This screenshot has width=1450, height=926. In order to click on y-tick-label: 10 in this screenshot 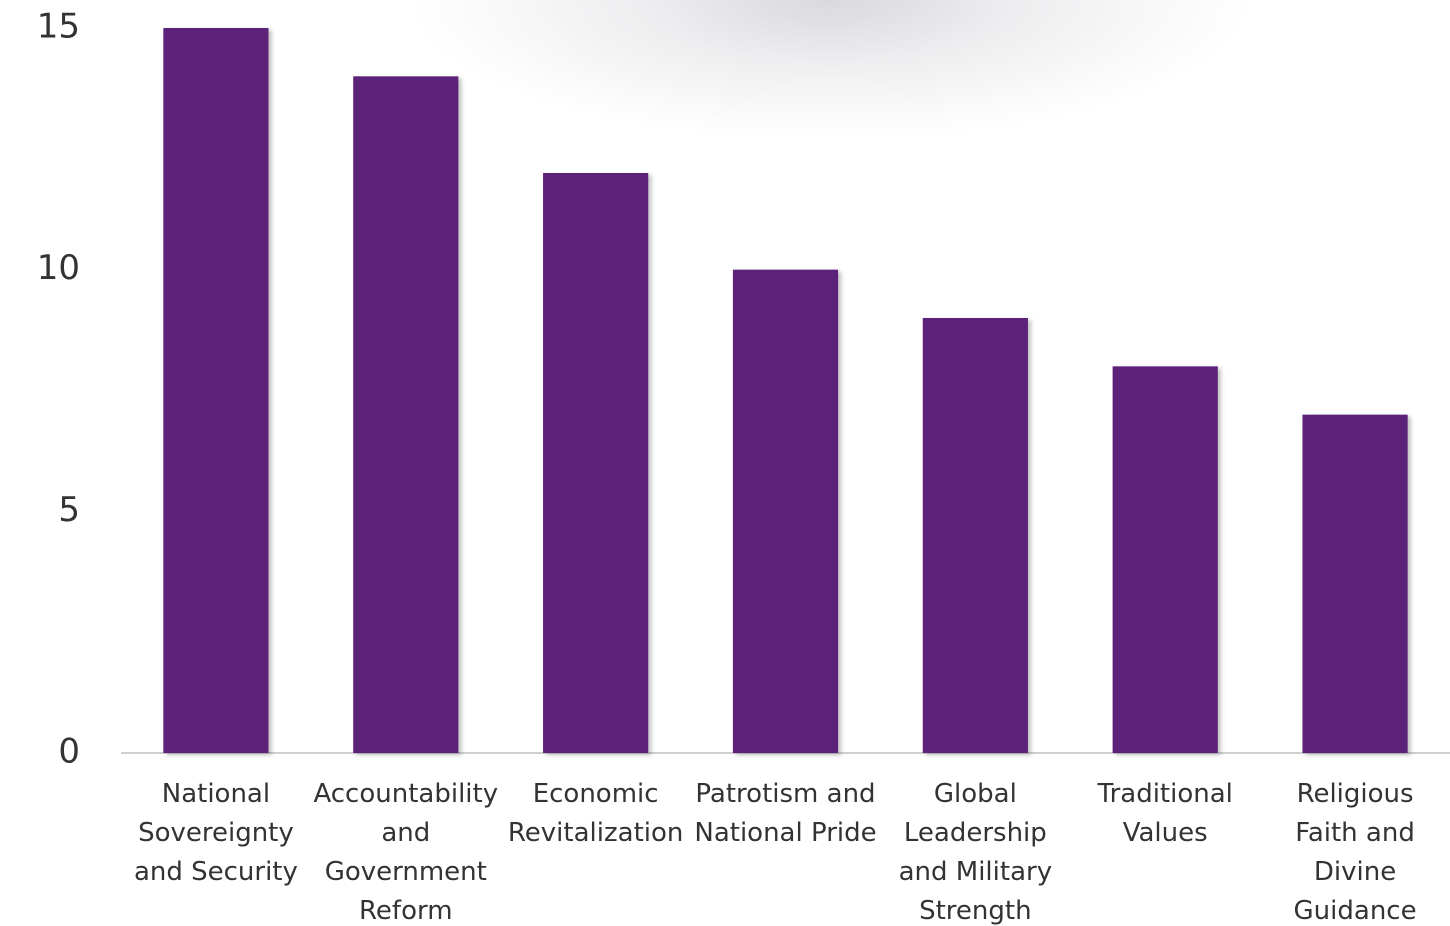, I will do `click(58, 268)`.